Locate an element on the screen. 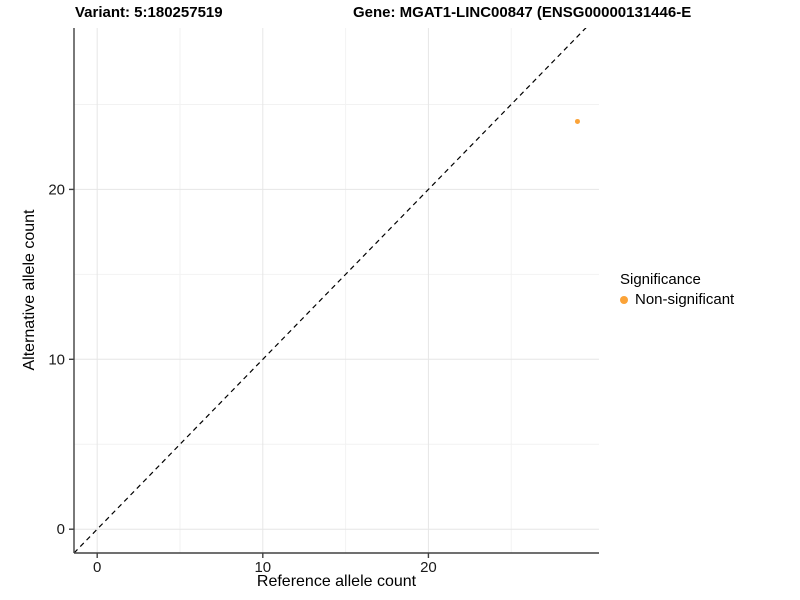 The image size is (800, 600). legend-dot-icon is located at coordinates (624, 299).